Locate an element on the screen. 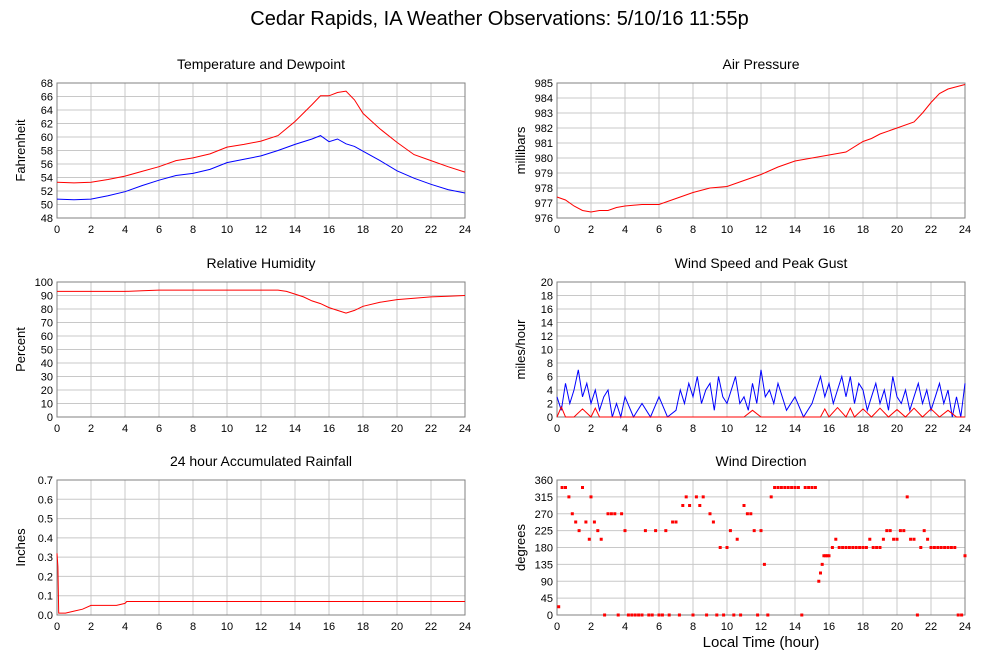  y-tick-label: 981 is located at coordinates (544, 144).